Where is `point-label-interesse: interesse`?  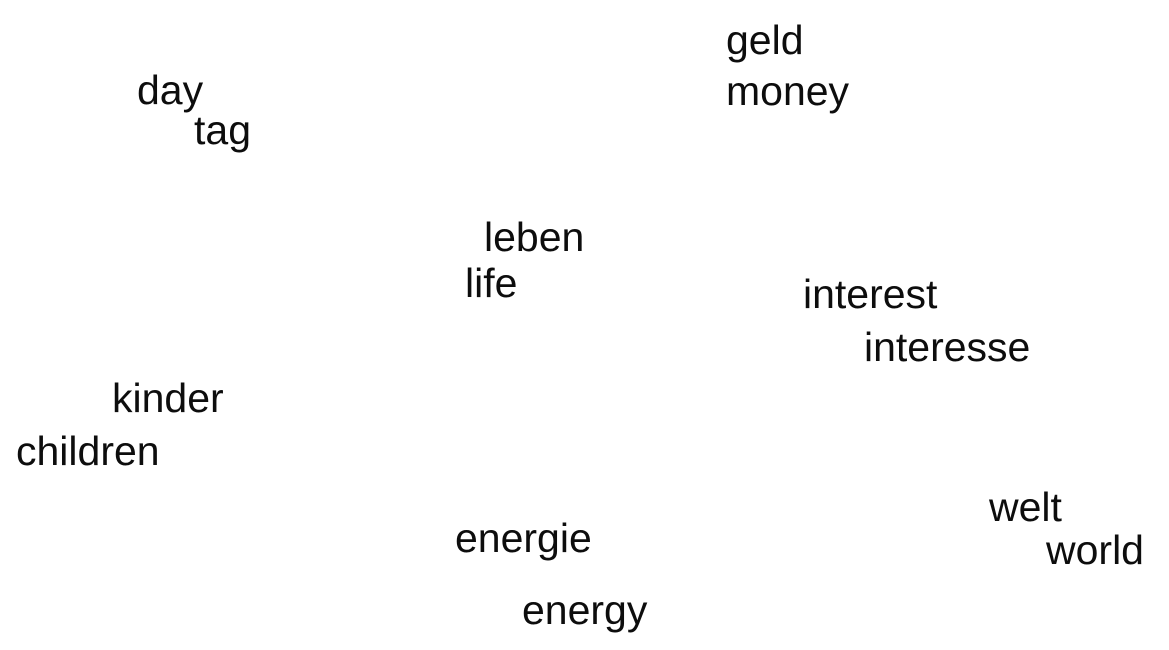 point-label-interesse: interesse is located at coordinates (947, 347).